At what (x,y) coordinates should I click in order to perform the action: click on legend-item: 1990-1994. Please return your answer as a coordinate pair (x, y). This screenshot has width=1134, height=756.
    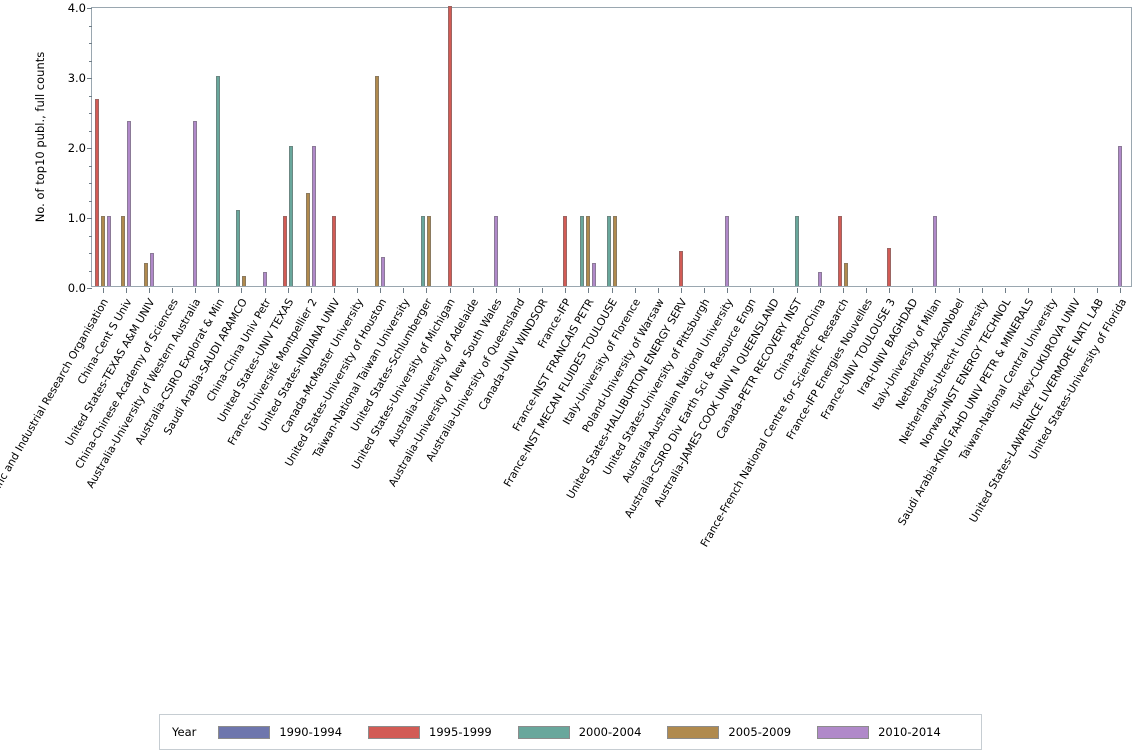
    Looking at the image, I should click on (280, 732).